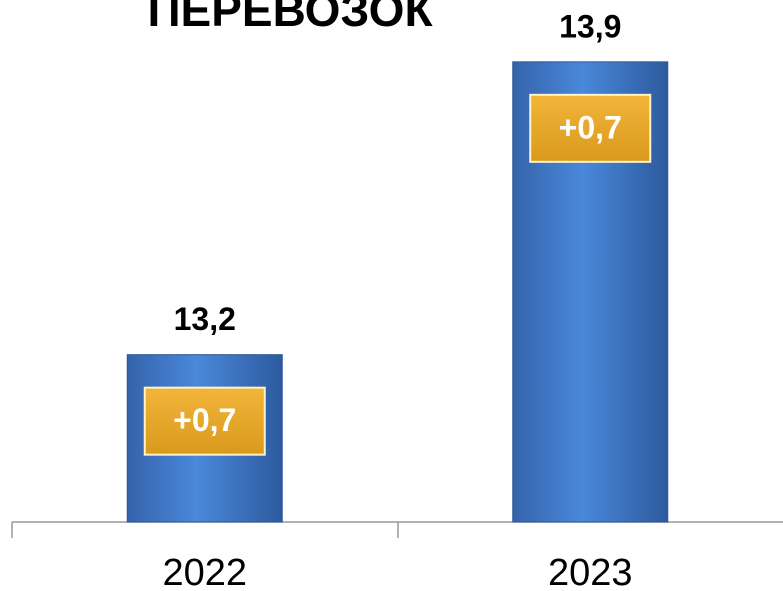 The image size is (783, 591). Describe the element at coordinates (590, 571) in the screenshot. I see `x-tick-label: 2023` at that location.